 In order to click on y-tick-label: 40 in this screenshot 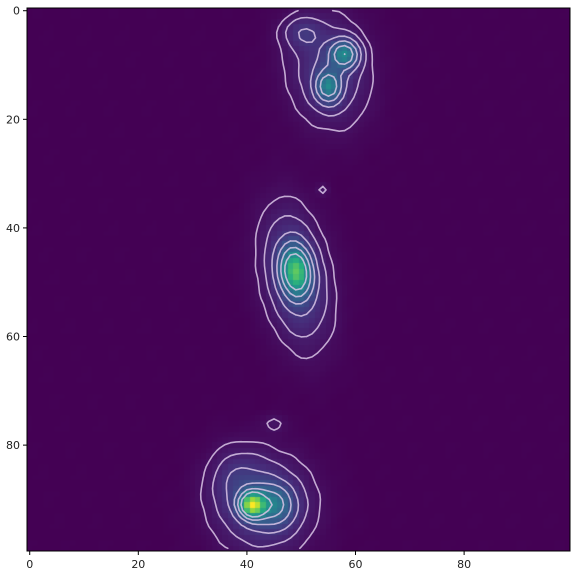, I will do `click(13, 228)`.